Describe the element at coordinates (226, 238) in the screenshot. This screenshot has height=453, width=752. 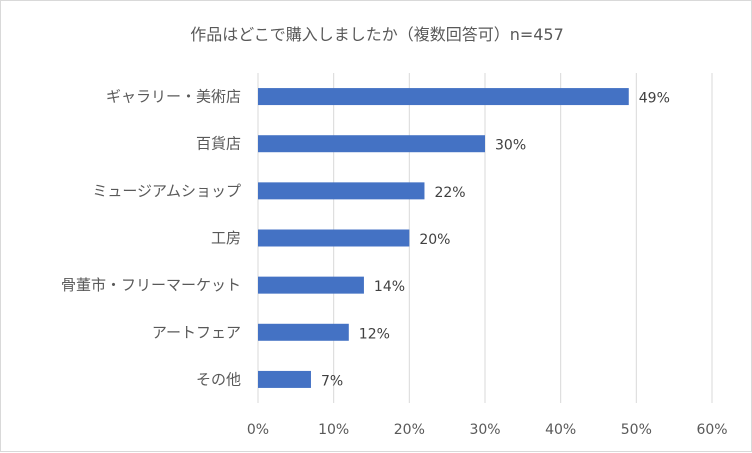
I see `category-label: 工房` at that location.